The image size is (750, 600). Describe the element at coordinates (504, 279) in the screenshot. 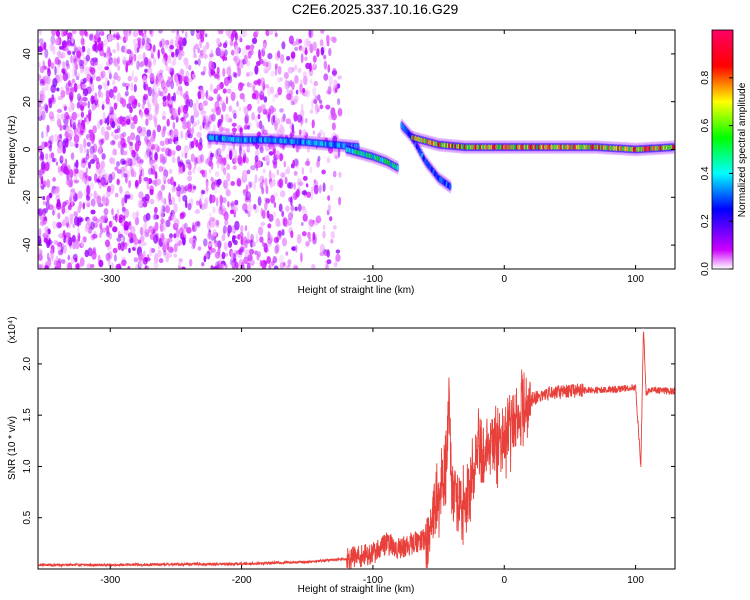

I see `x-tick-label: 0` at that location.